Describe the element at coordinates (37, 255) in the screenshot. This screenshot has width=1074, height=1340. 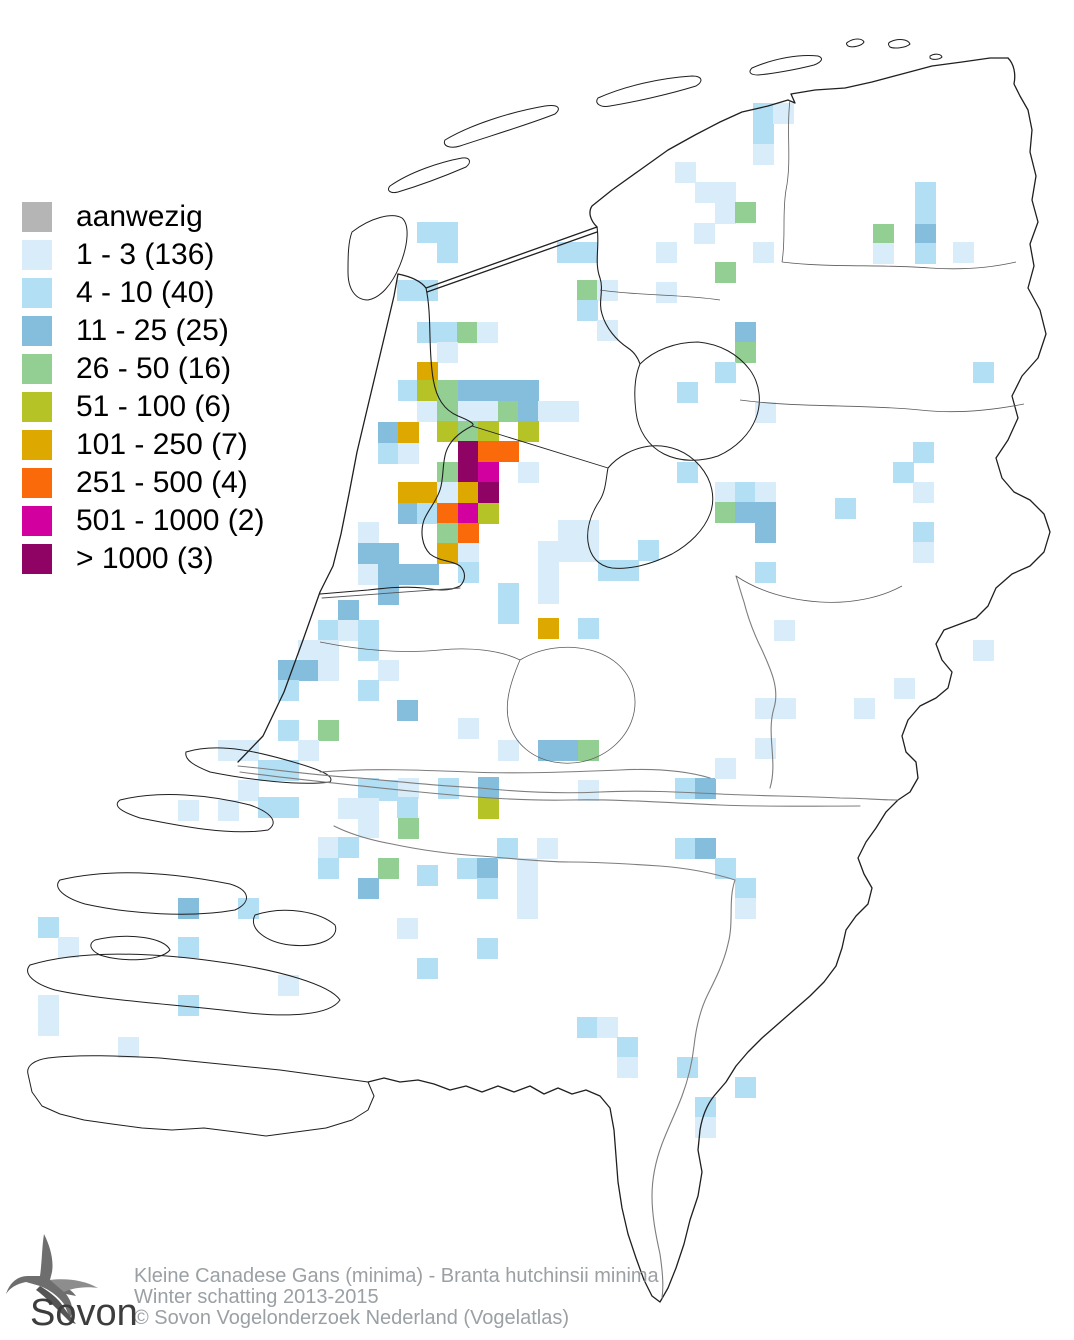
I see `legend-swatch-c1` at that location.